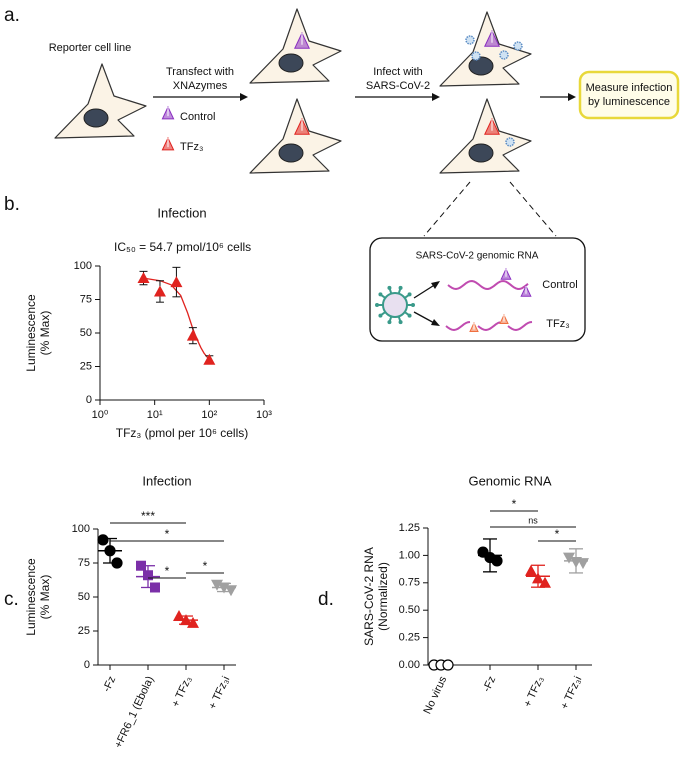  What do you see at coordinates (629, 95) in the screenshot?
I see `result-box` at bounding box center [629, 95].